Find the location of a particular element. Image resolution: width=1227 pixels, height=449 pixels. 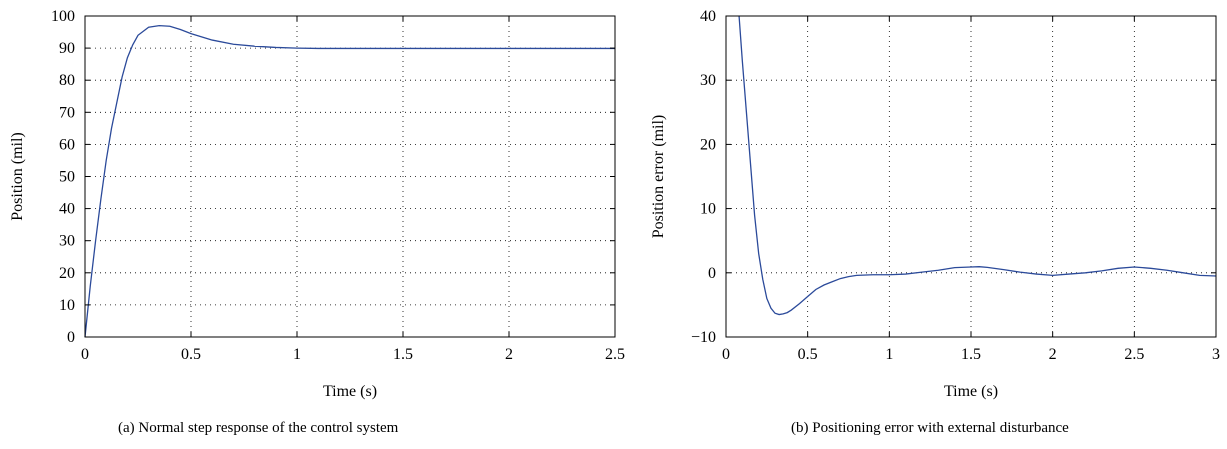

y-axis-label: Position error (mil) is located at coordinates (658, 177).